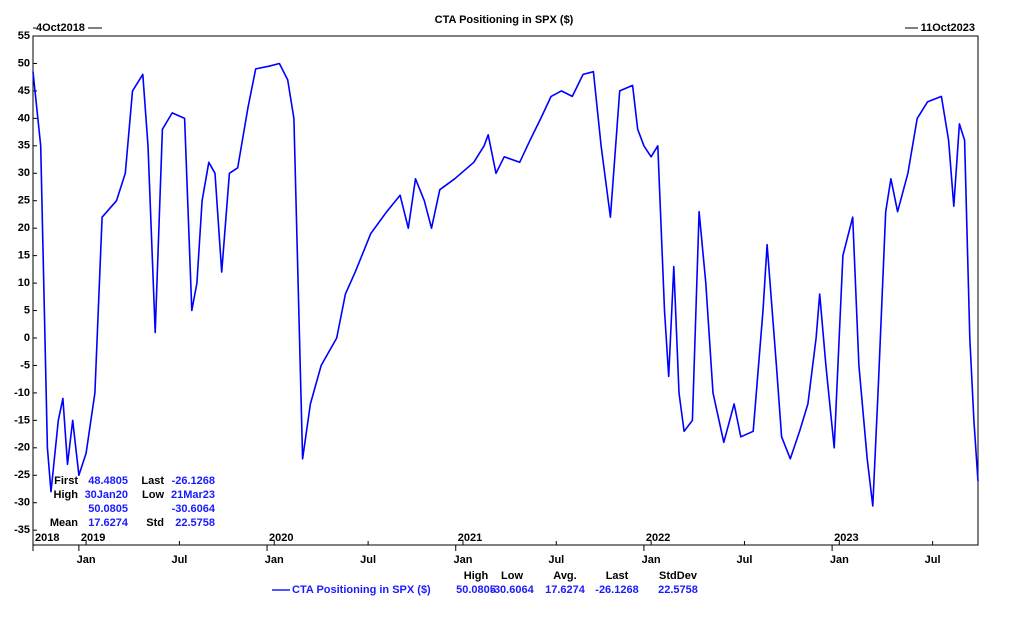 The width and height of the screenshot is (1009, 624). Describe the element at coordinates (24, 36) in the screenshot. I see `y-tick-label: 55` at that location.